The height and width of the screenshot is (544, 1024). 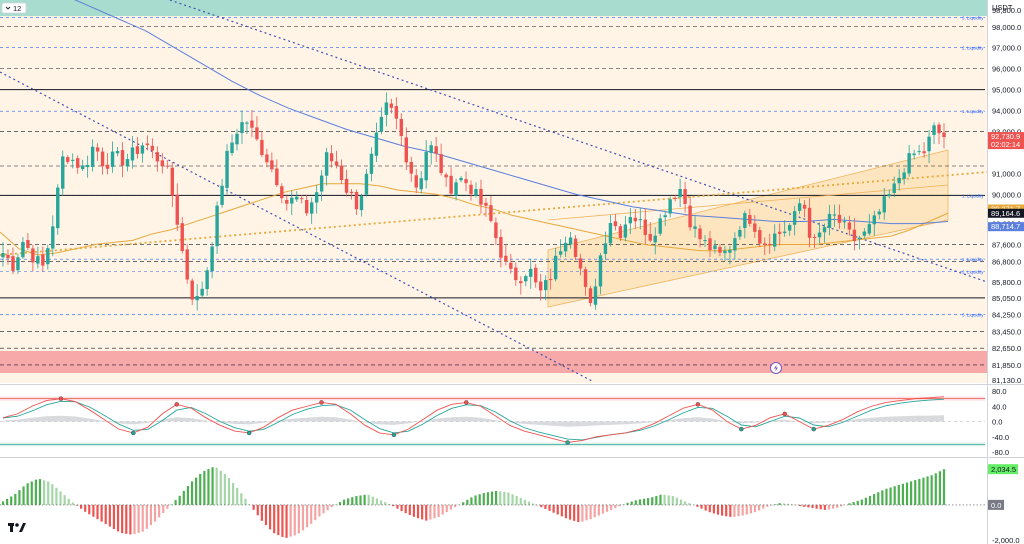 What do you see at coordinates (748, 228) in the screenshot?
I see `rising-channel-band` at bounding box center [748, 228].